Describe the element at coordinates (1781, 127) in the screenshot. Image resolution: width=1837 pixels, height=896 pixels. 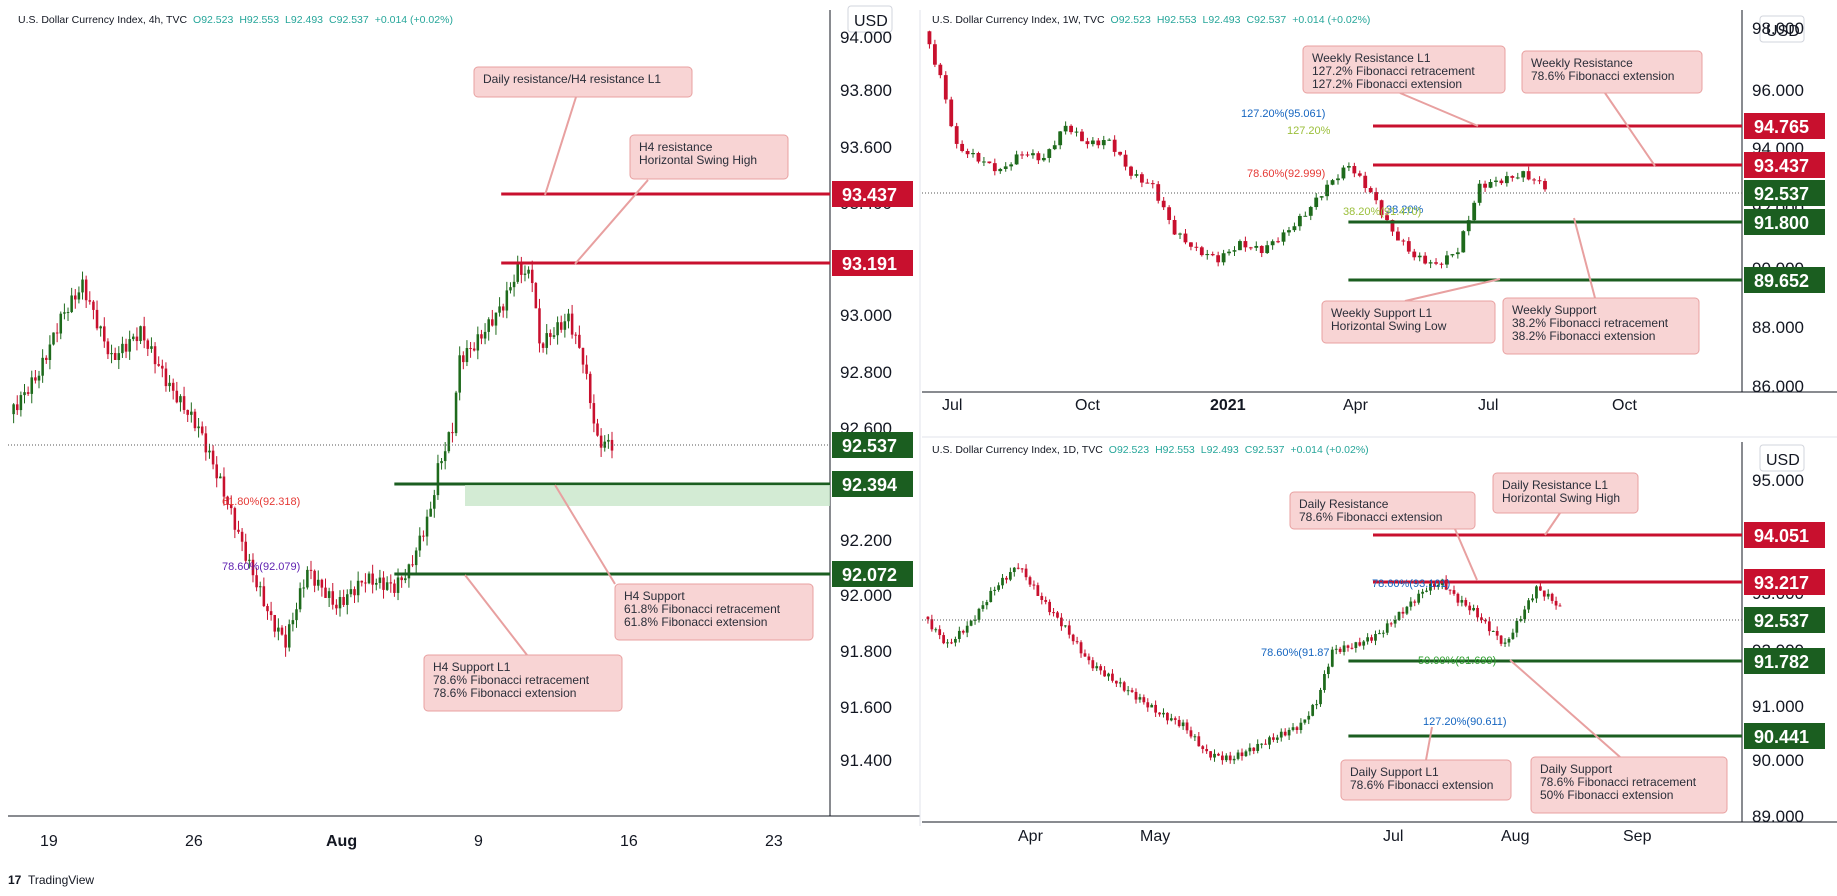
I see `weekly-price-tag-label: 94.765` at that location.